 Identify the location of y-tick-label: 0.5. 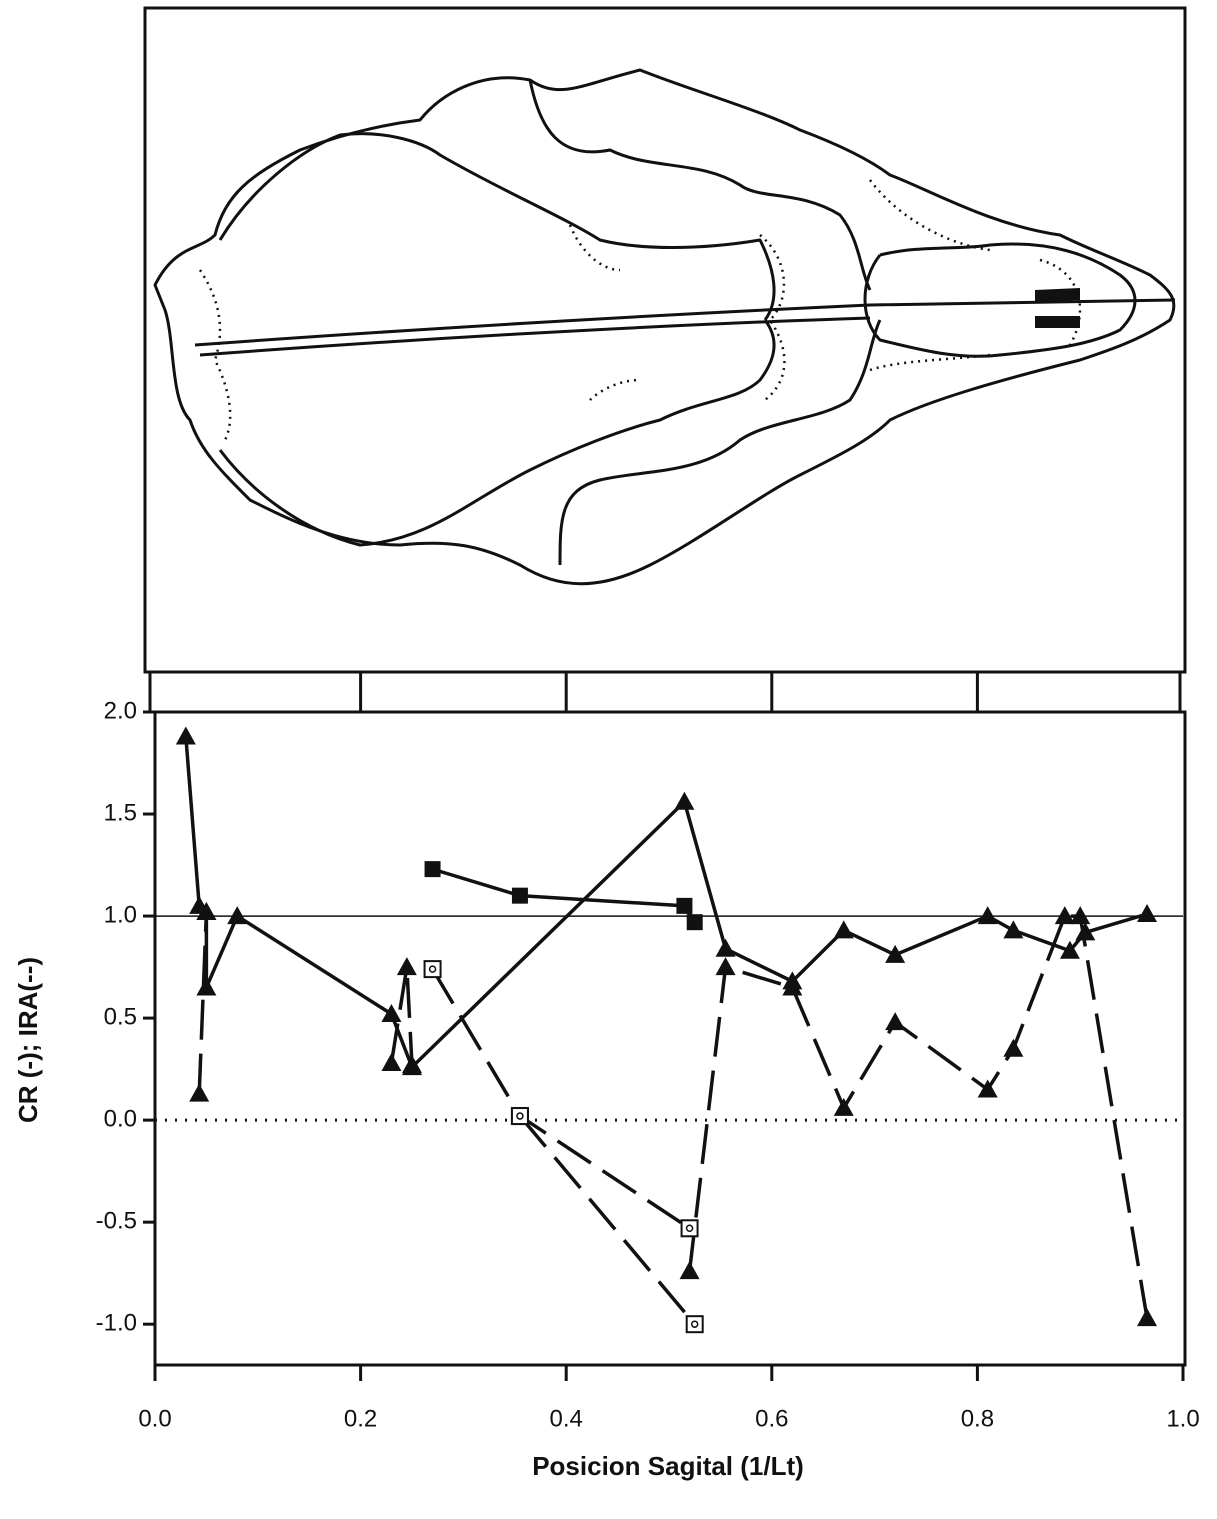
(120, 1016).